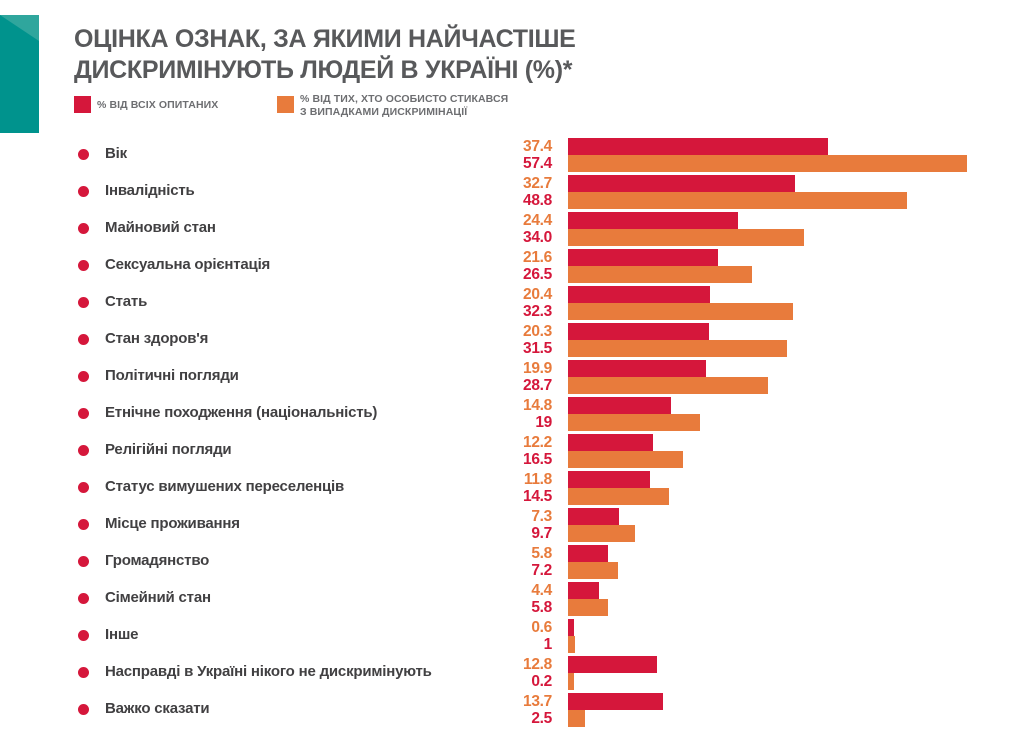 This screenshot has width=1024, height=742. What do you see at coordinates (537, 183) in the screenshot?
I see `value-all-respondents: 32.7` at bounding box center [537, 183].